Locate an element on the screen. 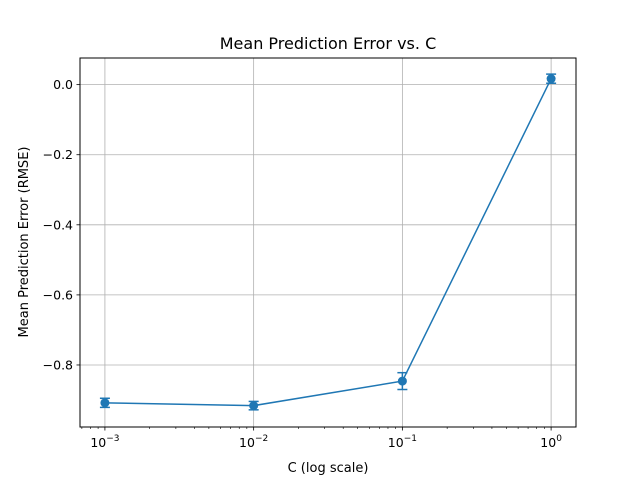 Image resolution: width=640 pixels, height=480 pixels. y-axis-label: Mean Prediction Error (RMSE) is located at coordinates (24, 242).